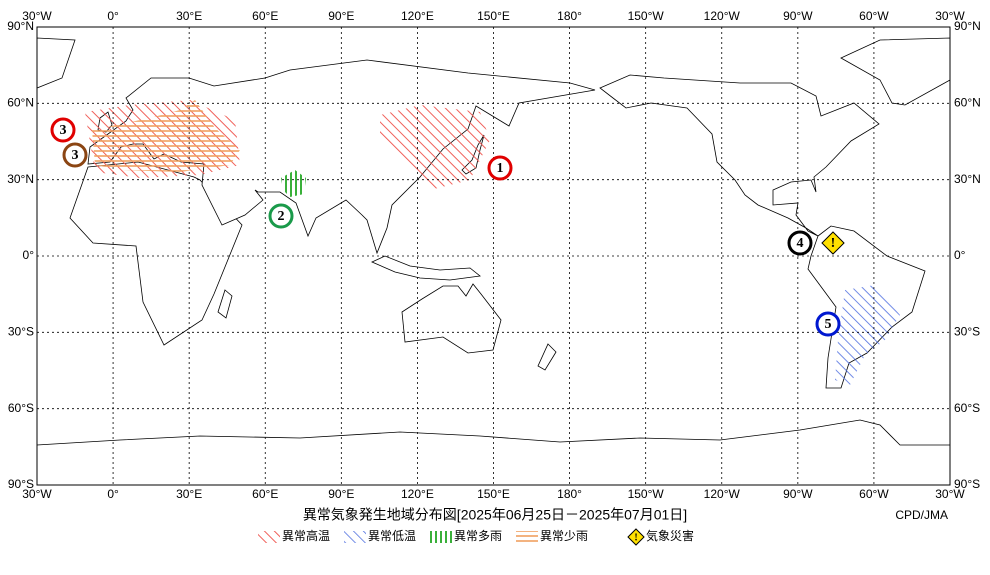  I want to click on cold-area-south-america, so click(867, 335).